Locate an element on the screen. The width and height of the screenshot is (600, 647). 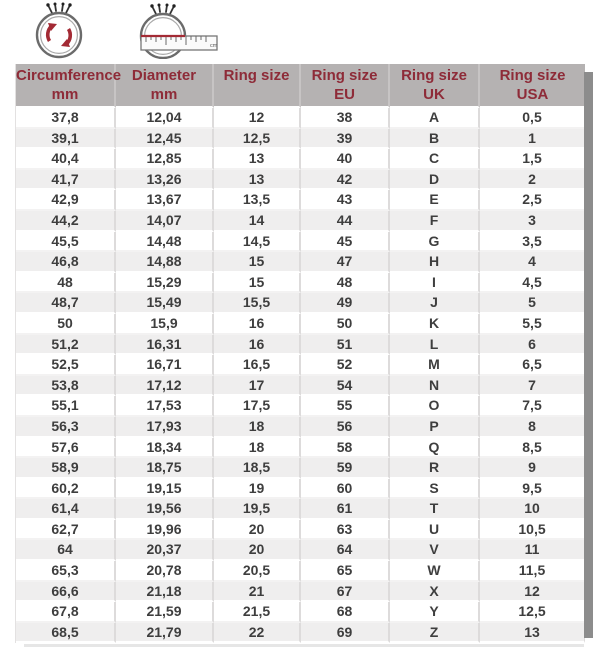
table-cell: 43 is located at coordinates (345, 200).